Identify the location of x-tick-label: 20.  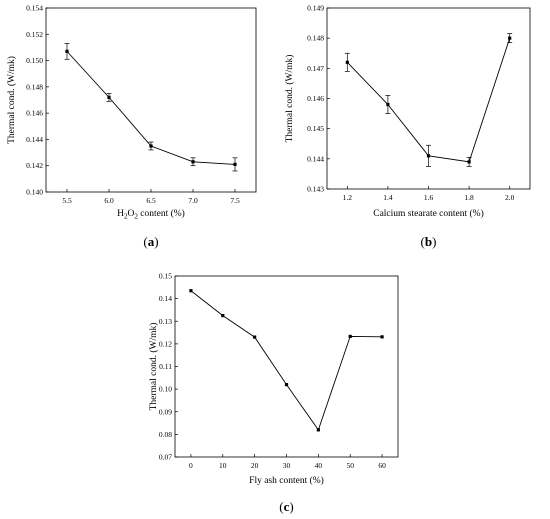
(255, 465).